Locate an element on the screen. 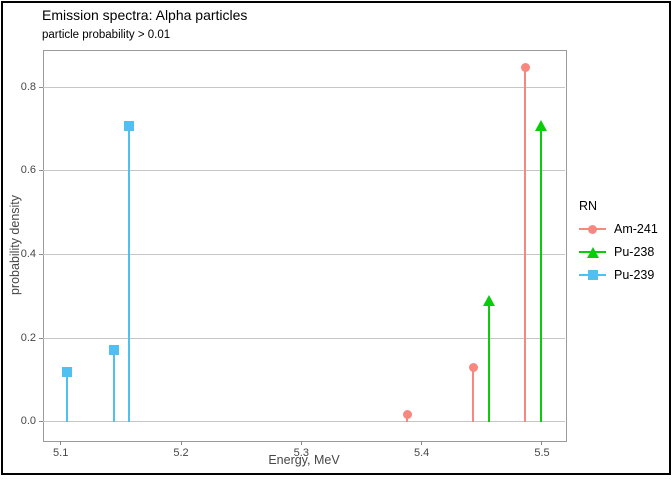 The image size is (672, 480). legend-key-square-icon is located at coordinates (592, 275).